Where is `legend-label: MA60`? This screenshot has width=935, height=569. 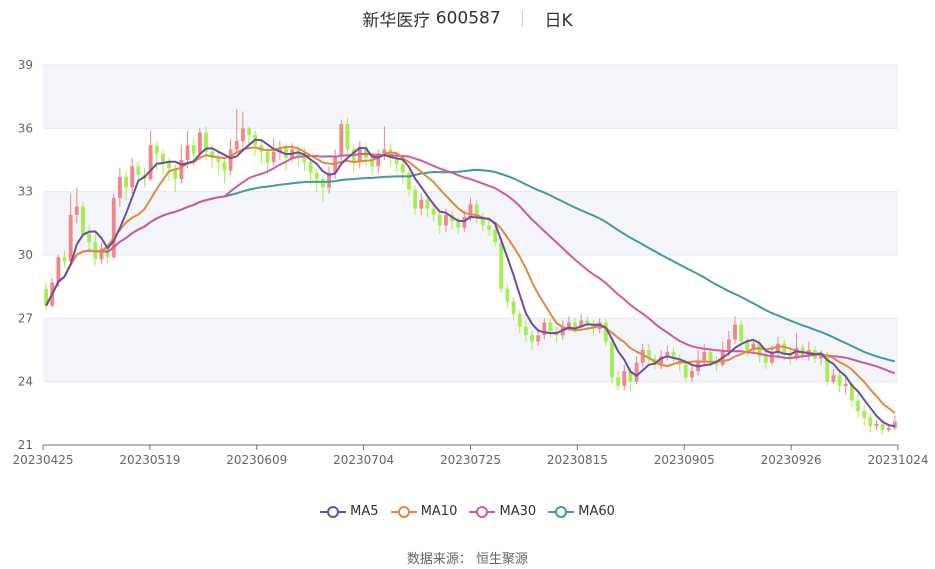 legend-label: MA60 is located at coordinates (594, 511).